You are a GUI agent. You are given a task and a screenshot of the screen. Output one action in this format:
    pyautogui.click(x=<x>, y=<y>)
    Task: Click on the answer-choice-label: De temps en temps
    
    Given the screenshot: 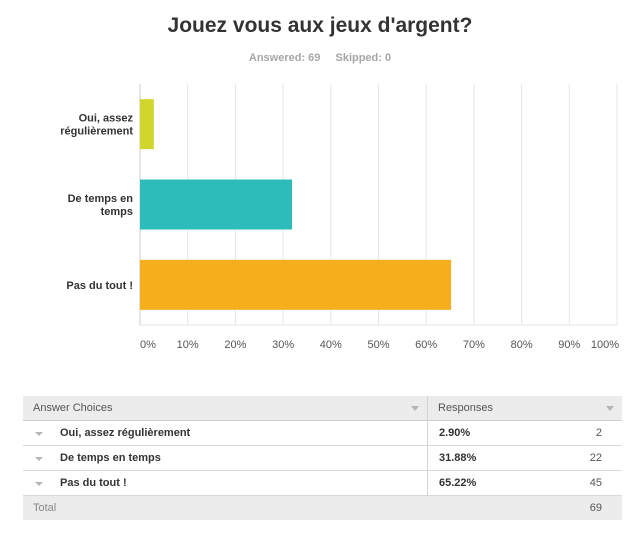 What is the action you would take?
    pyautogui.click(x=110, y=458)
    